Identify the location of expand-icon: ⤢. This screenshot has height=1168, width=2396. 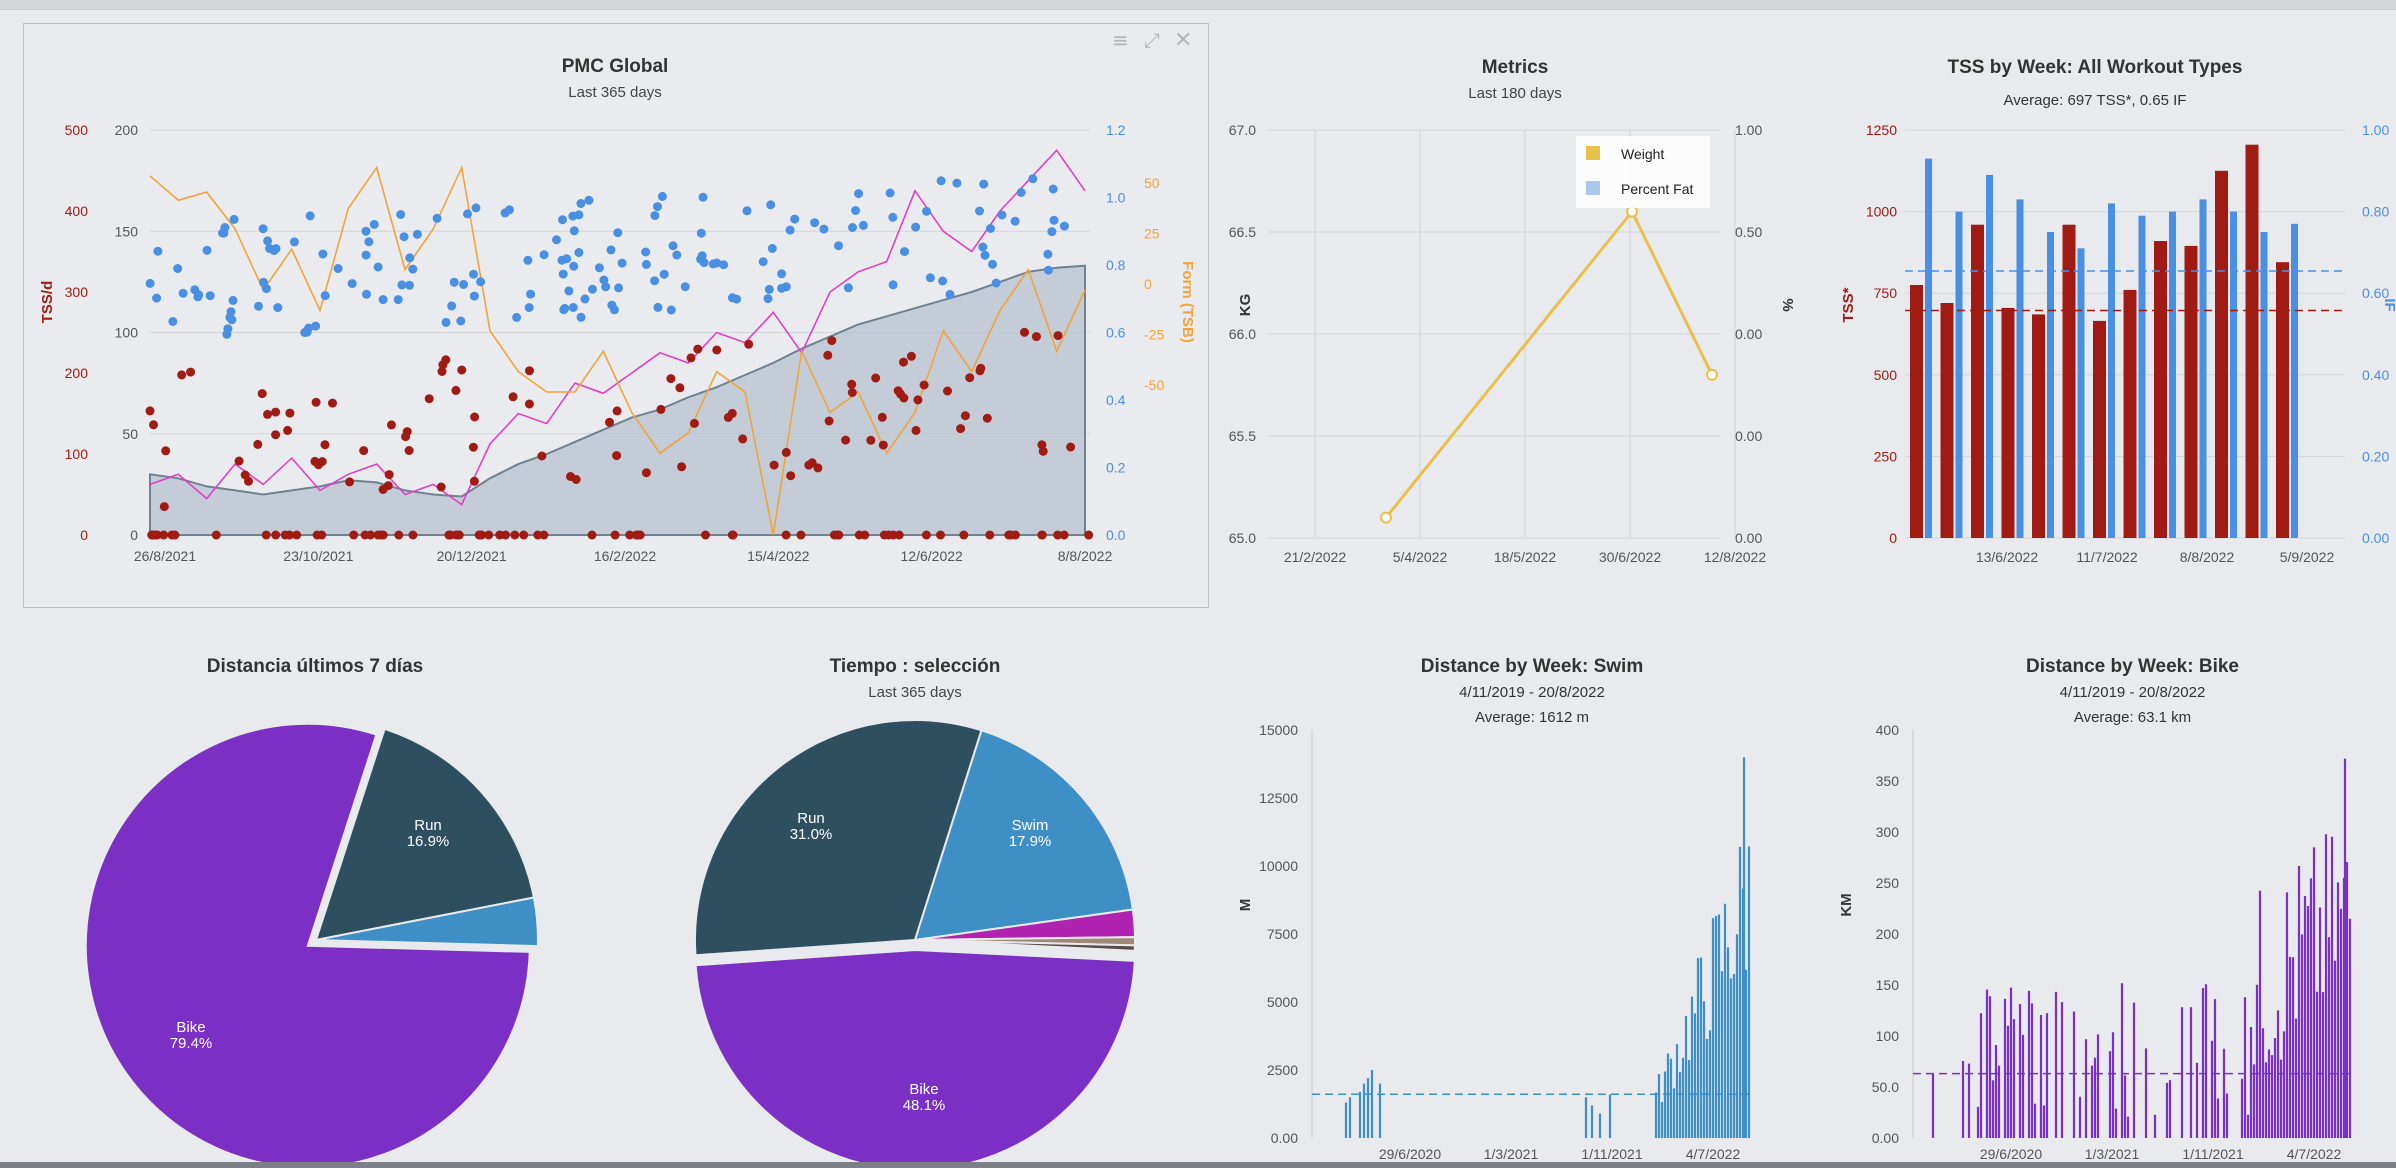
(1152, 40).